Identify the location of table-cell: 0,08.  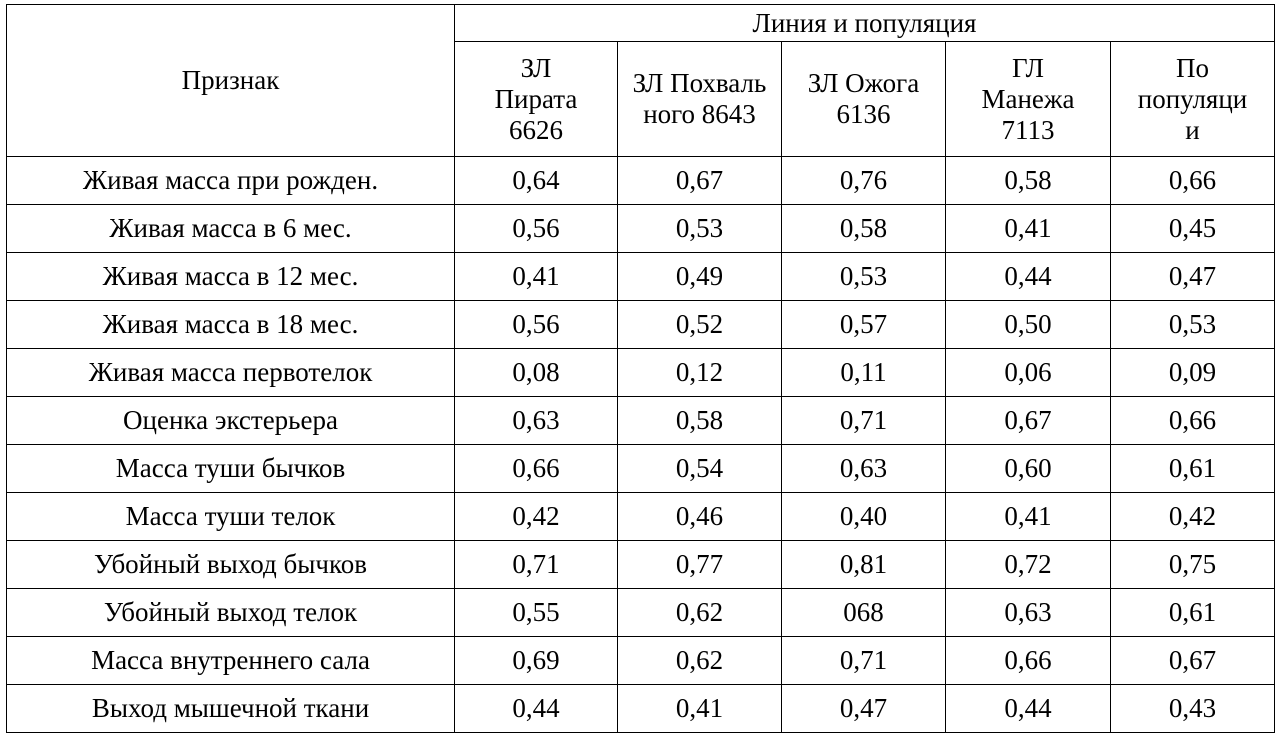
(536, 372).